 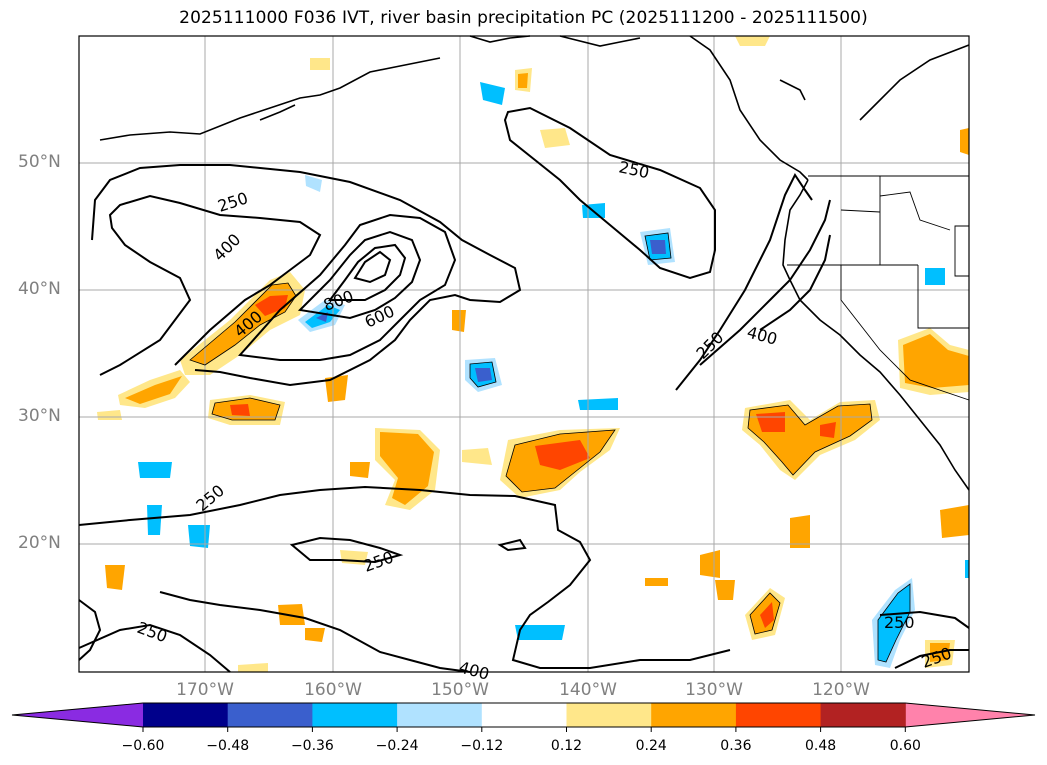 What do you see at coordinates (397, 746) in the screenshot?
I see `colorbar-tick-label: −0.24` at bounding box center [397, 746].